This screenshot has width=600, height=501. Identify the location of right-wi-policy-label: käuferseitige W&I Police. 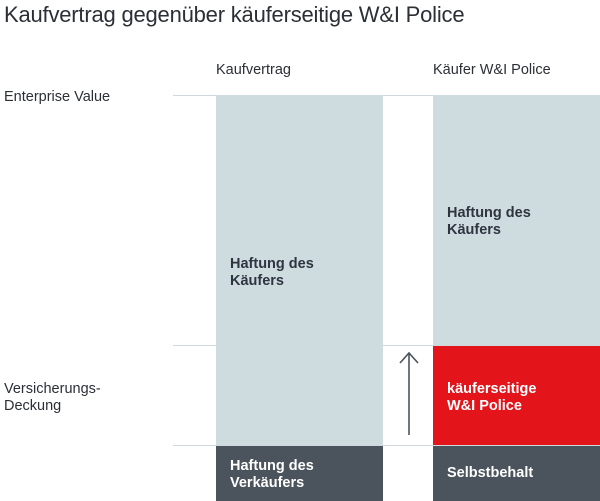
(491, 398).